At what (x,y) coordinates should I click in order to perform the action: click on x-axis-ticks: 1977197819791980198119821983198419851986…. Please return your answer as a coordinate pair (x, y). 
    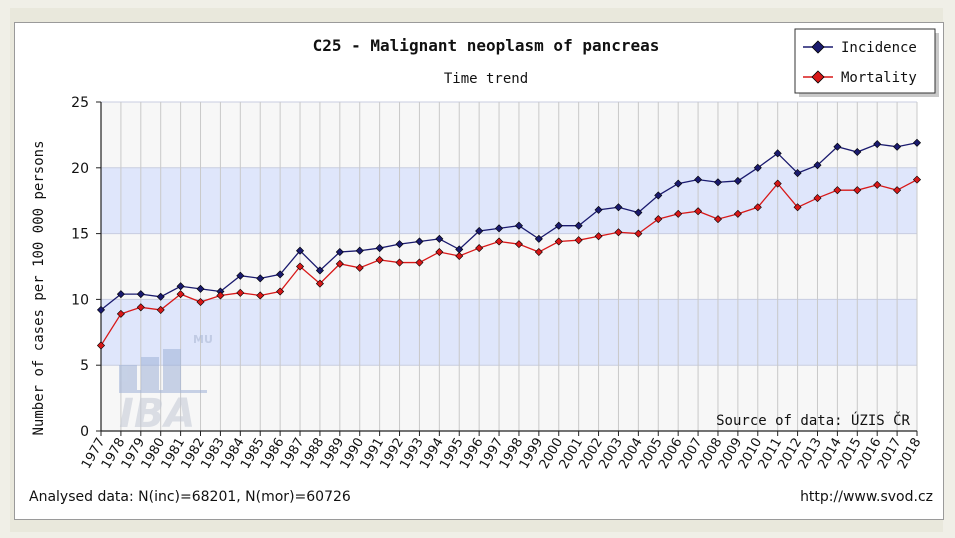
    Looking at the image, I should click on (501, 451).